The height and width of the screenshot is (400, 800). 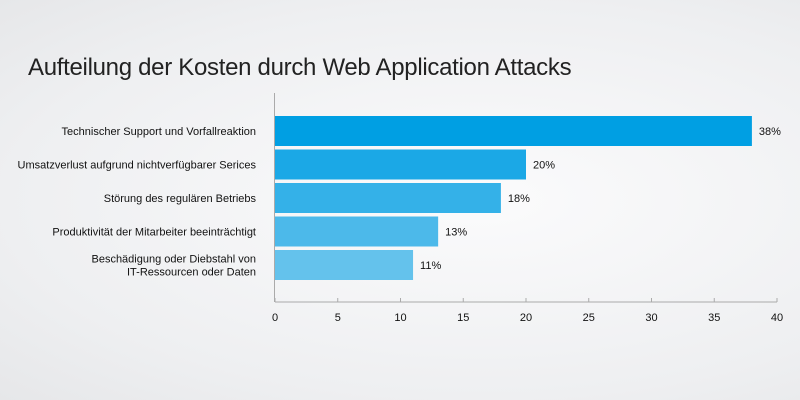 What do you see at coordinates (589, 318) in the screenshot?
I see `x-tick-label: 25` at bounding box center [589, 318].